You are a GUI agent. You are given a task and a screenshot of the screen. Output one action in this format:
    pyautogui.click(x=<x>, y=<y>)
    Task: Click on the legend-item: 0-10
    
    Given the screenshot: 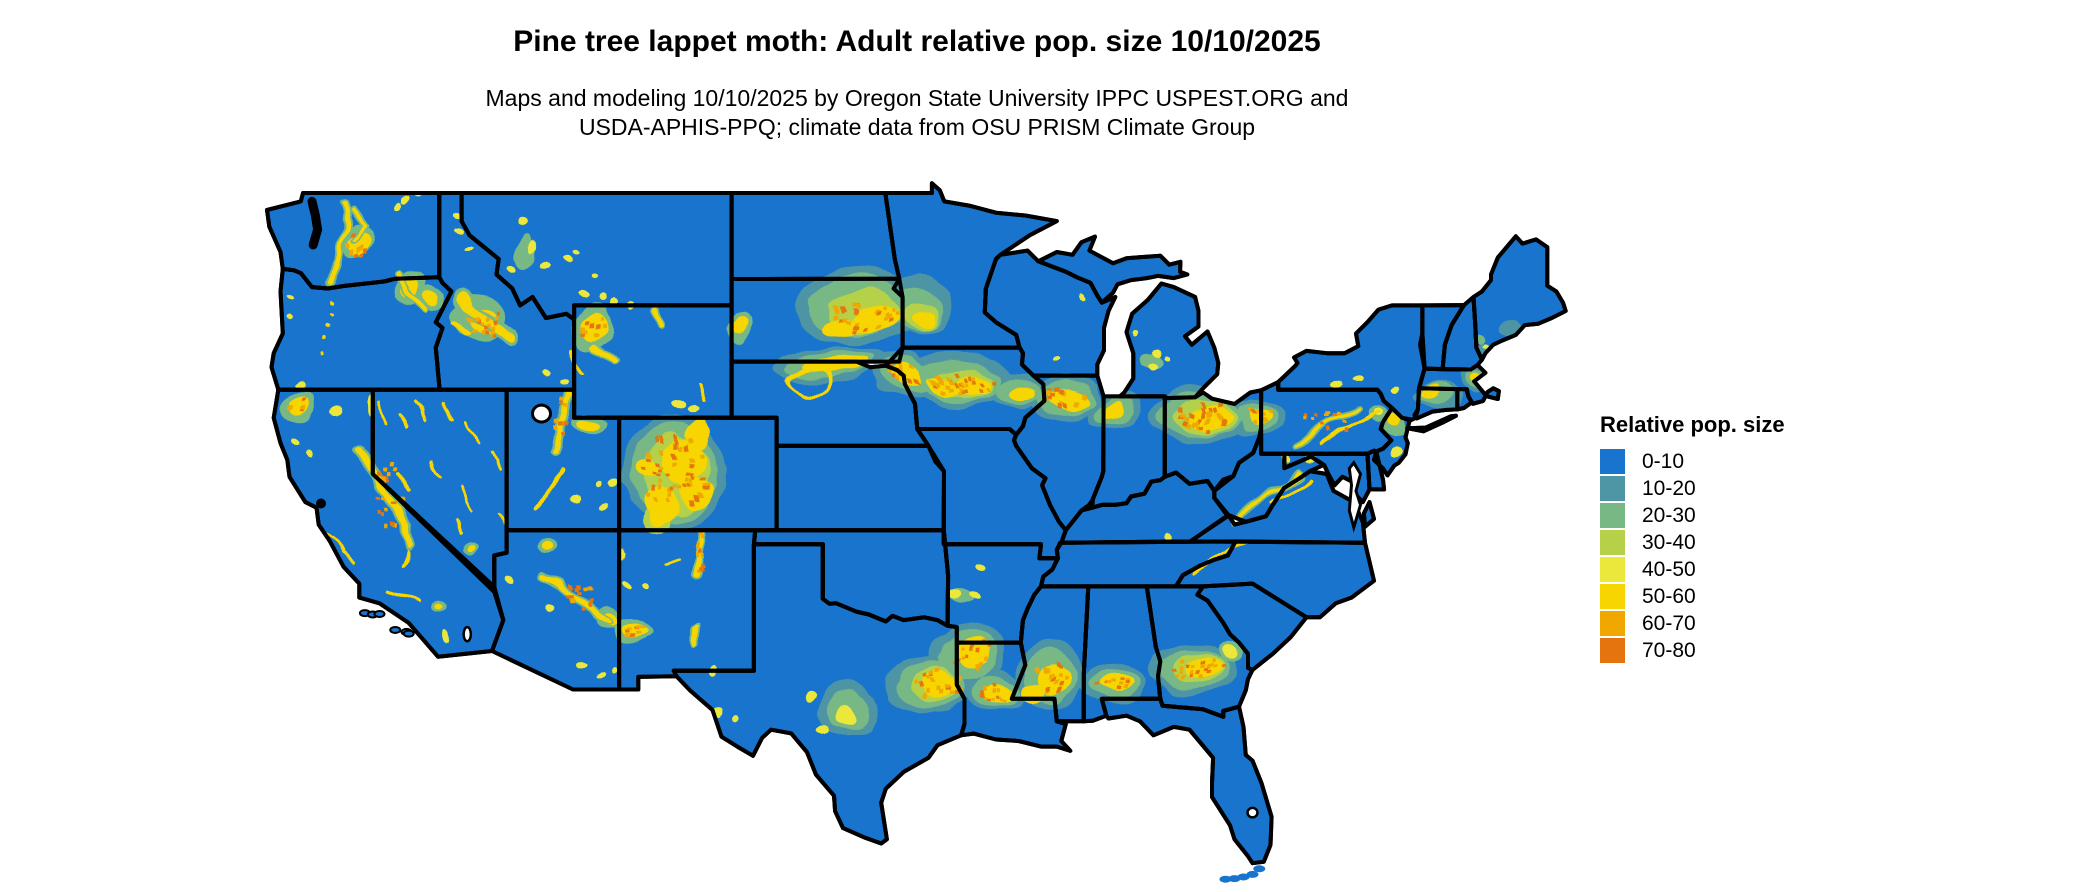 What is the action you would take?
    pyautogui.click(x=1692, y=461)
    